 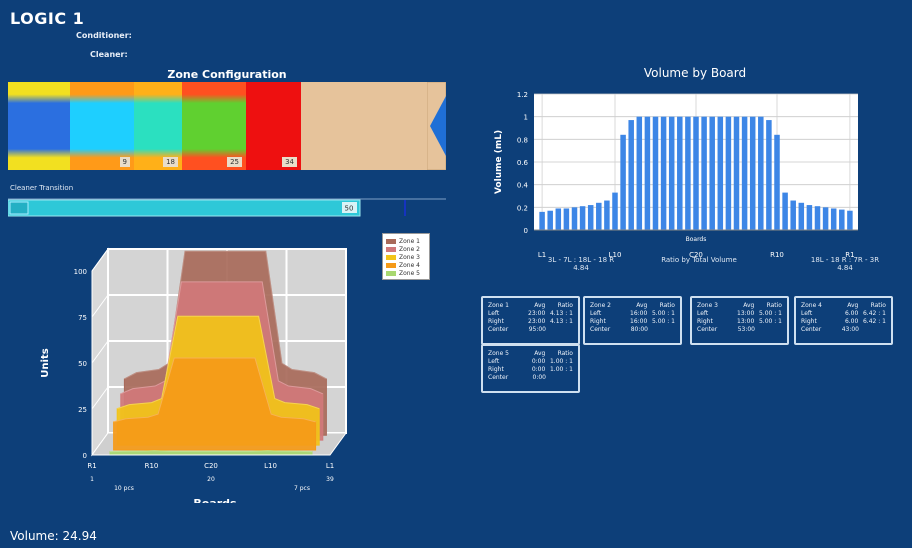 I want to click on zone-boundary-label: 9, so click(x=124, y=162).